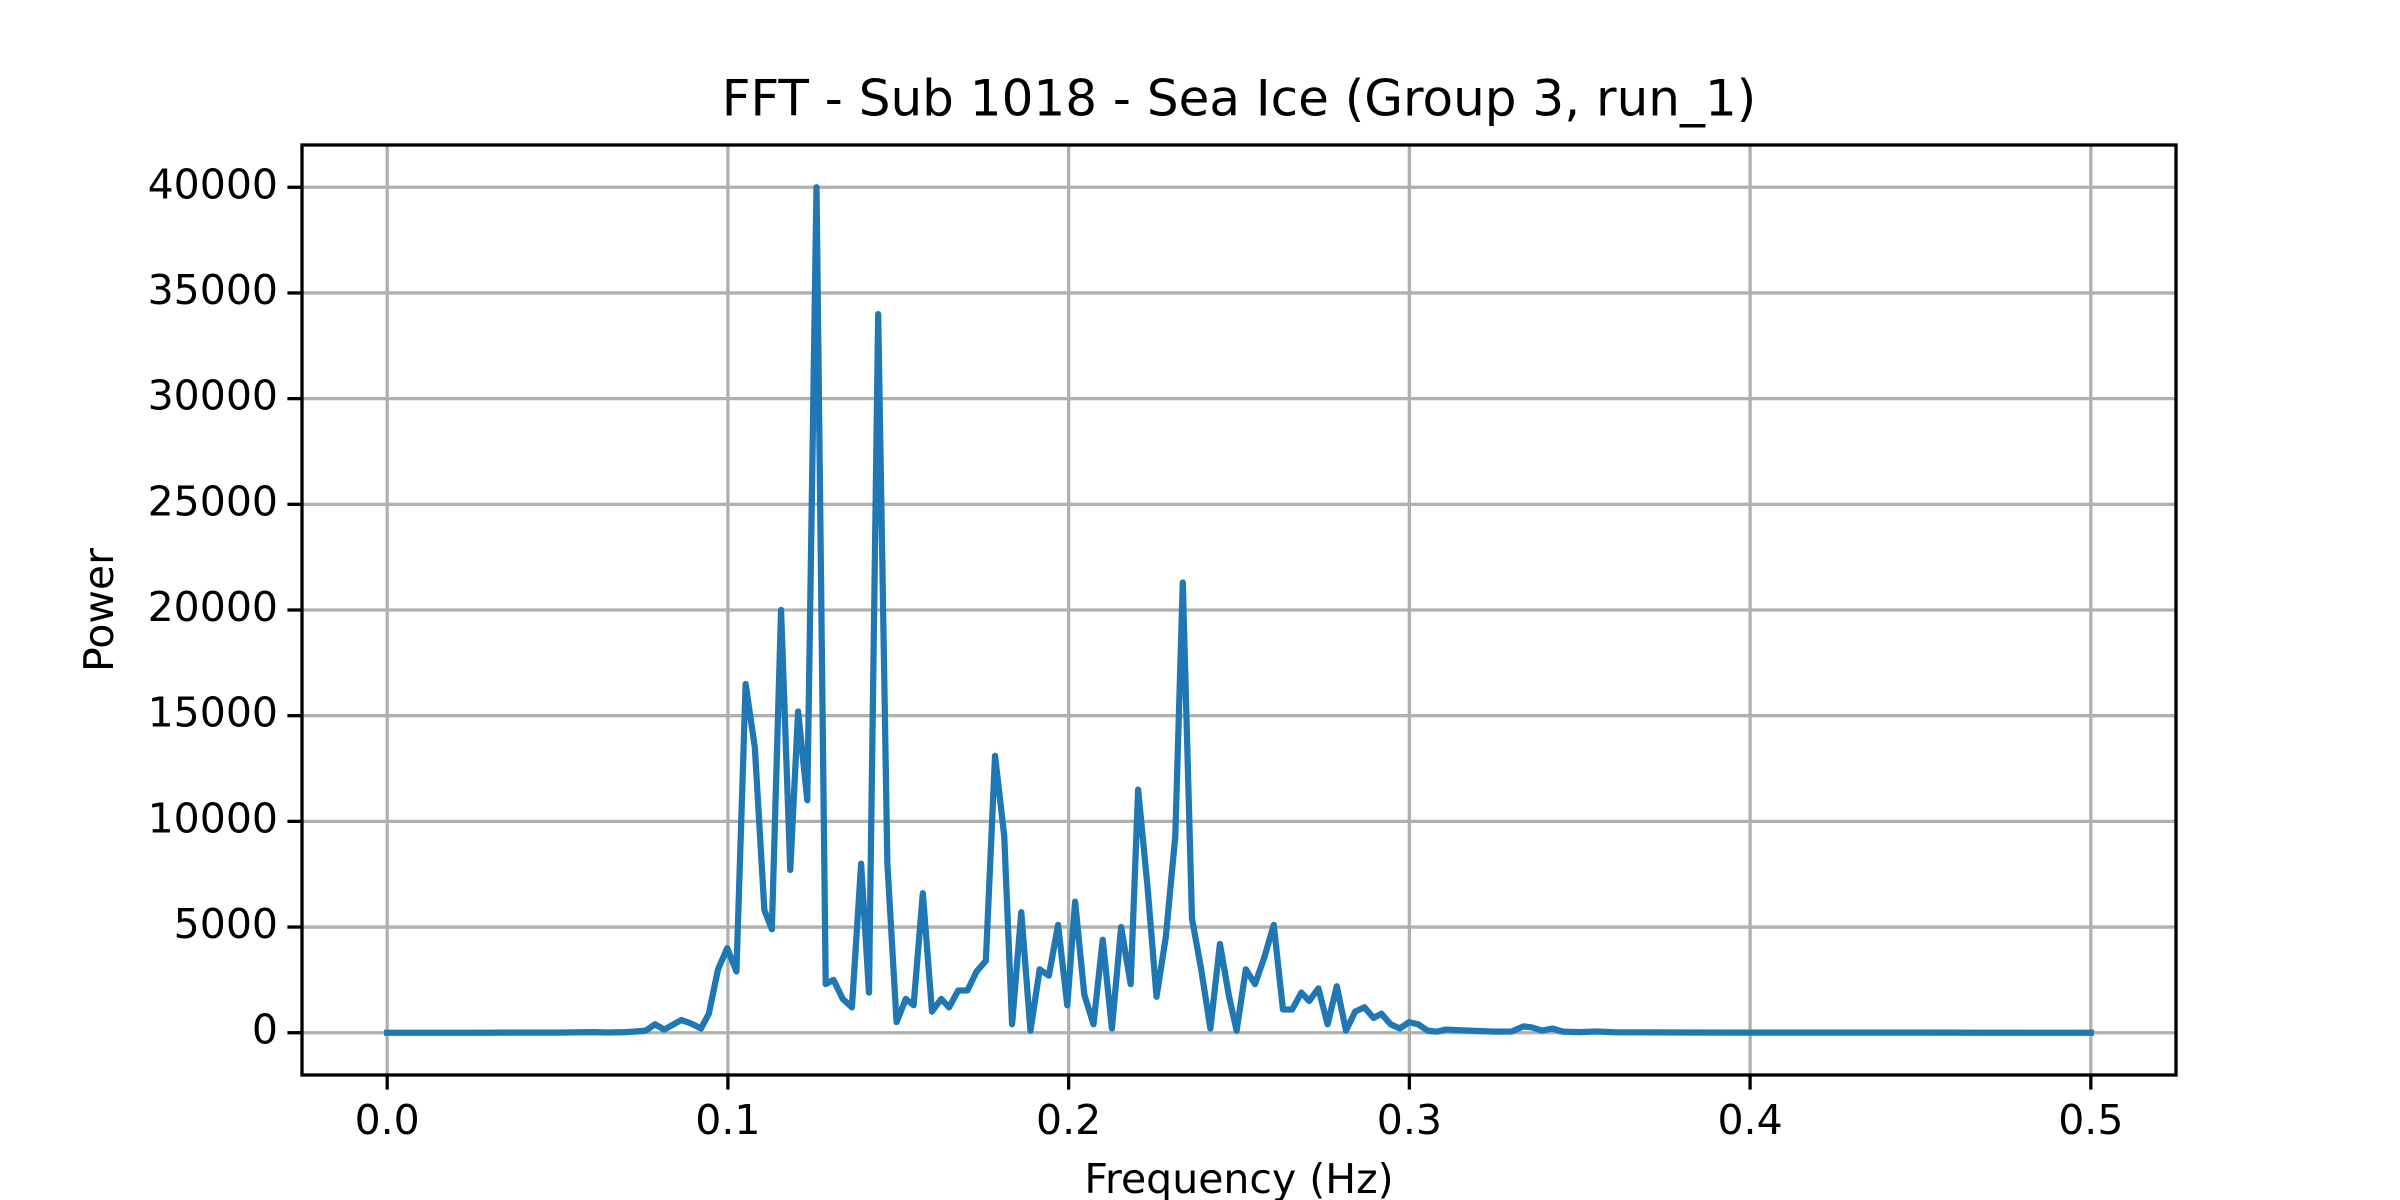 Image resolution: width=2400 pixels, height=1200 pixels. I want to click on y-tick-label: 40000, so click(213, 184).